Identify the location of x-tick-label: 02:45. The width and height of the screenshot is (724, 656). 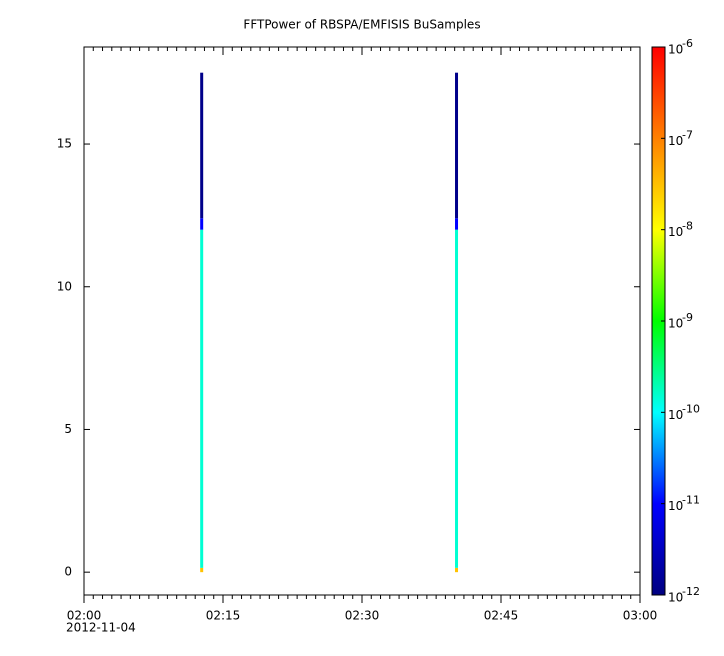
(501, 616).